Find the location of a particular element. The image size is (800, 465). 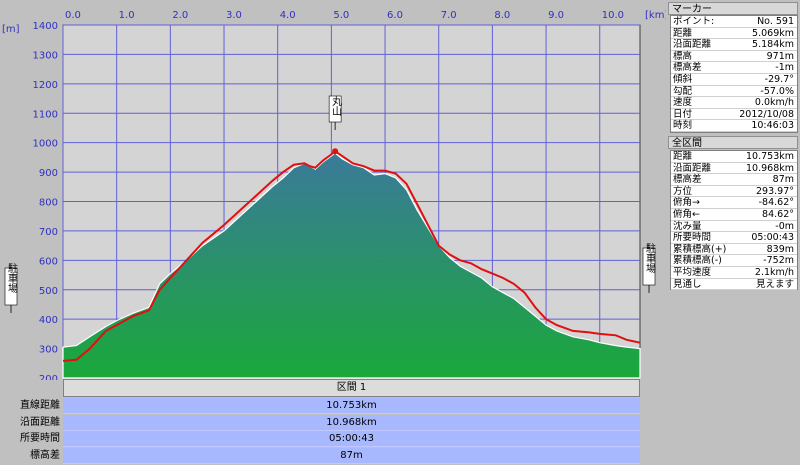

x-tick-label-0: 0.0 is located at coordinates (73, 15).